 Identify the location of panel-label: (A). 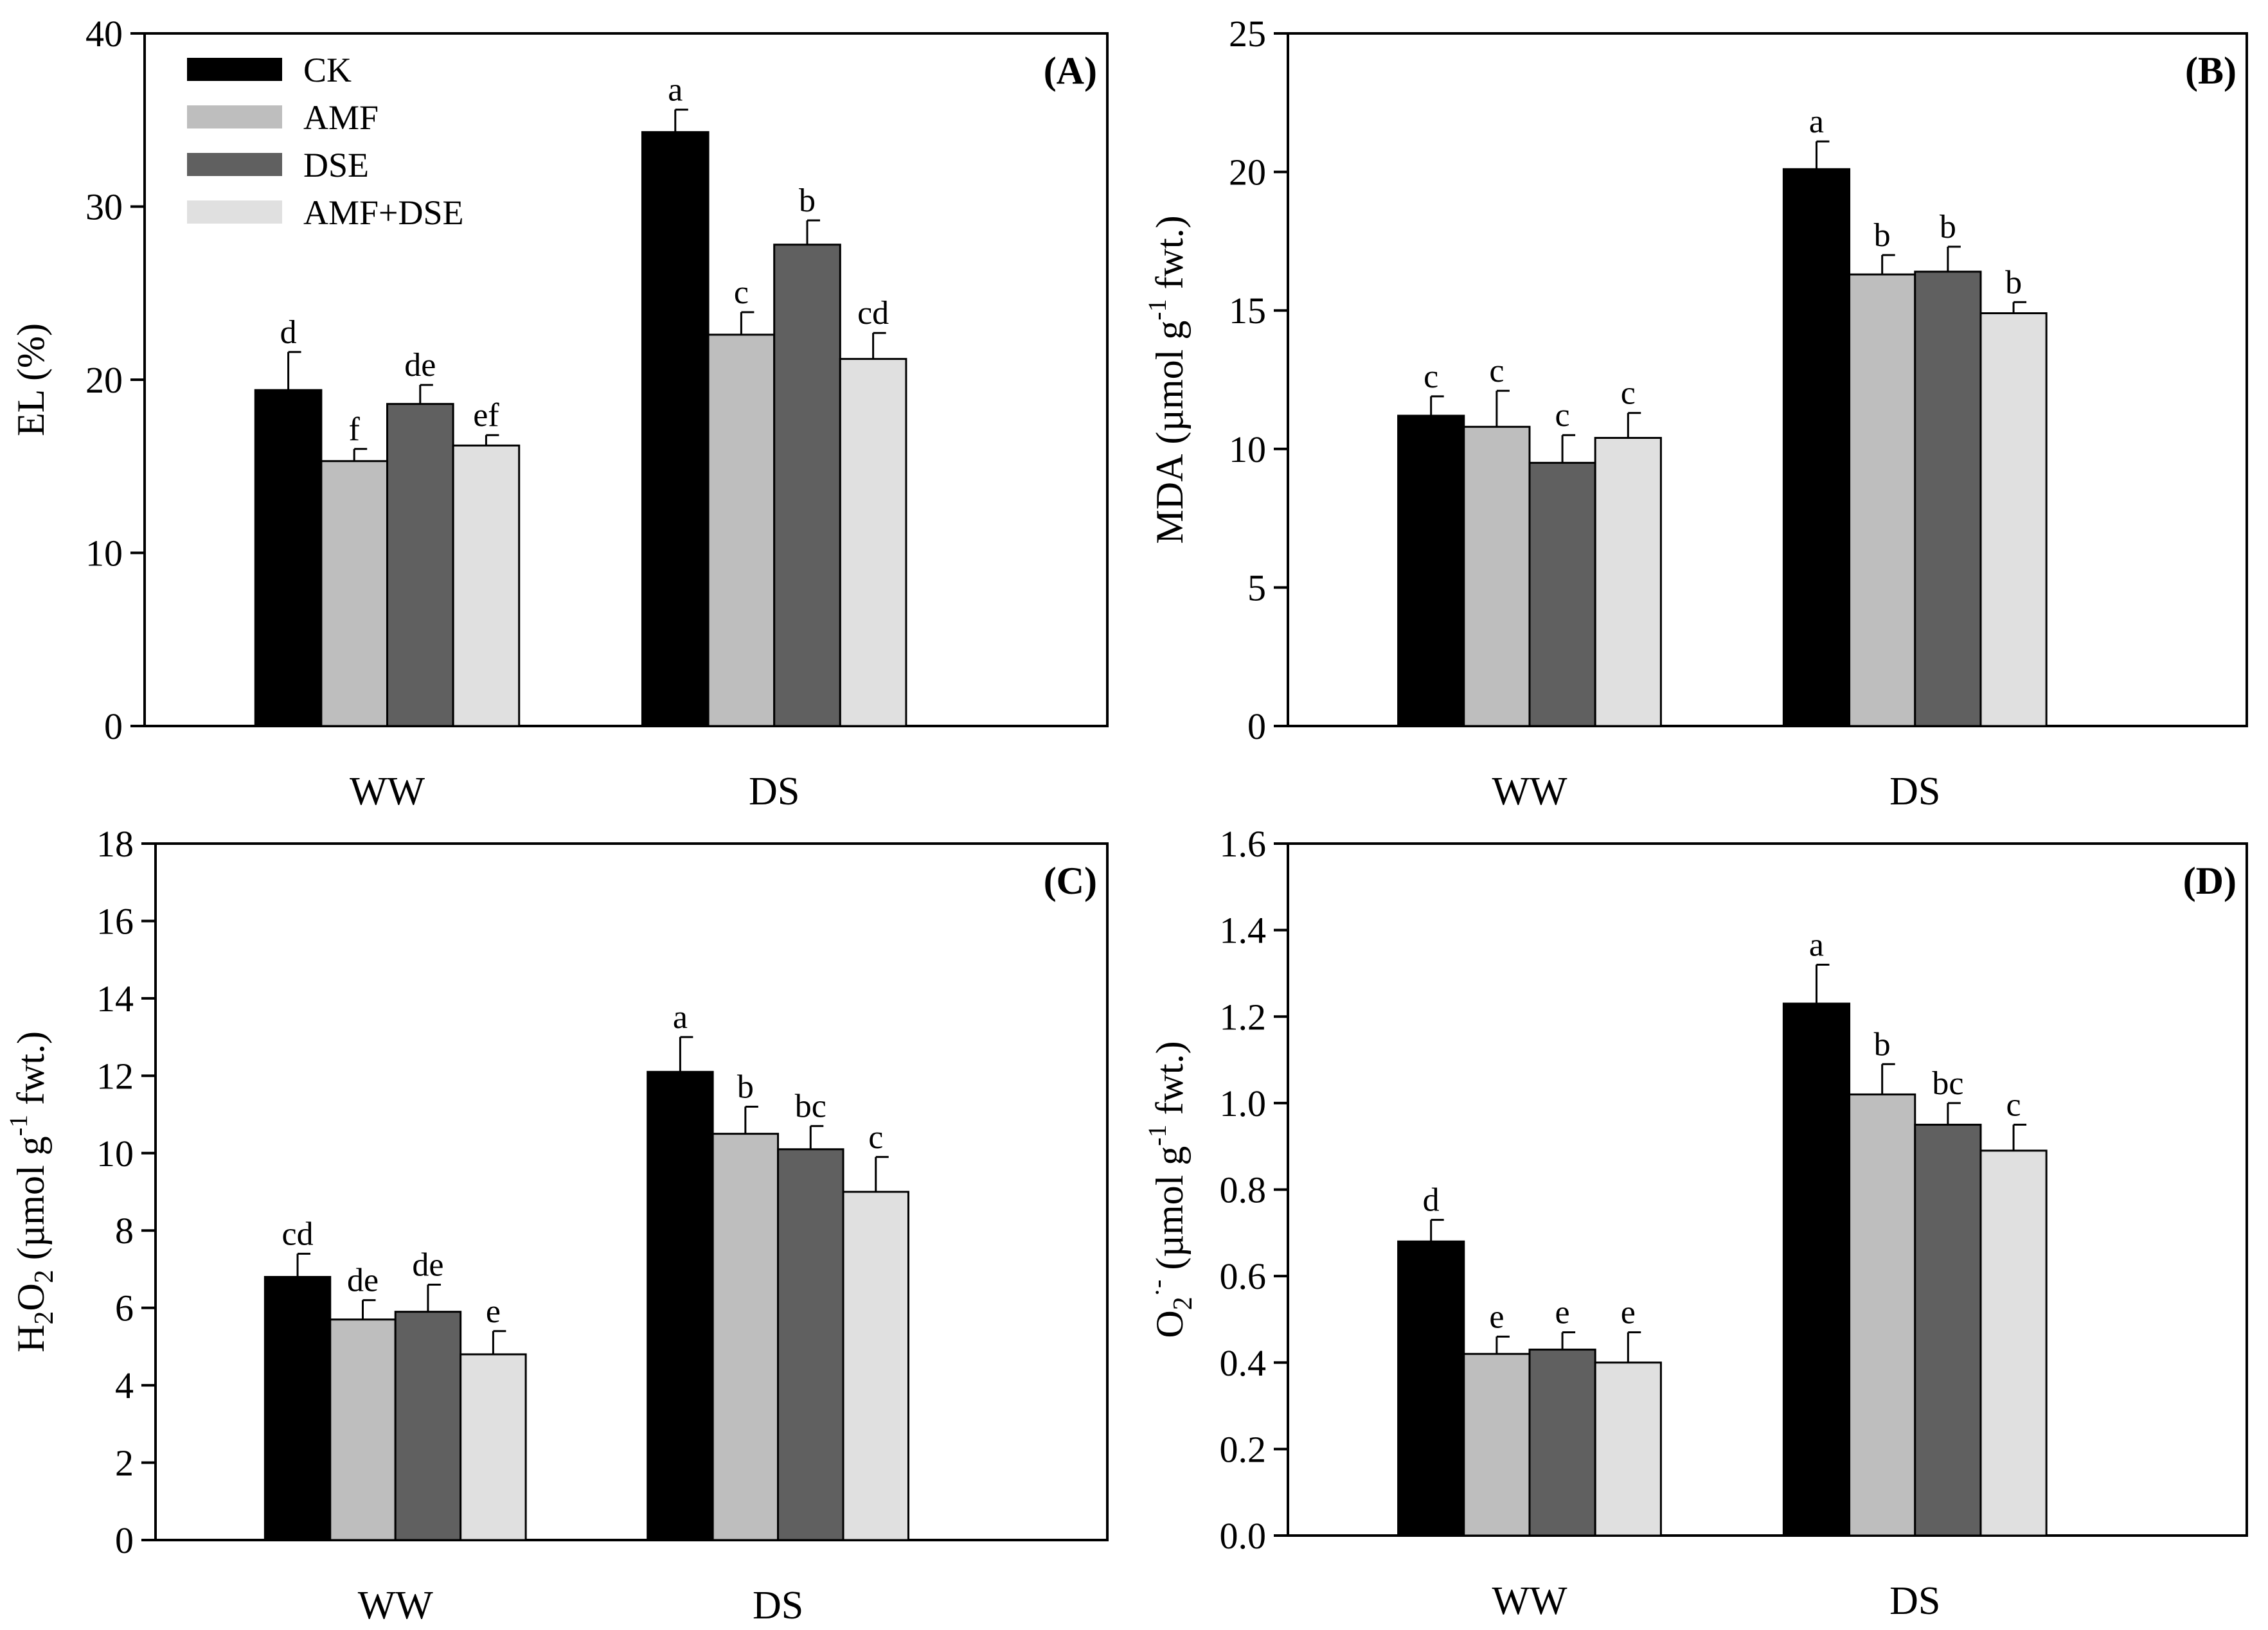
(1070, 70).